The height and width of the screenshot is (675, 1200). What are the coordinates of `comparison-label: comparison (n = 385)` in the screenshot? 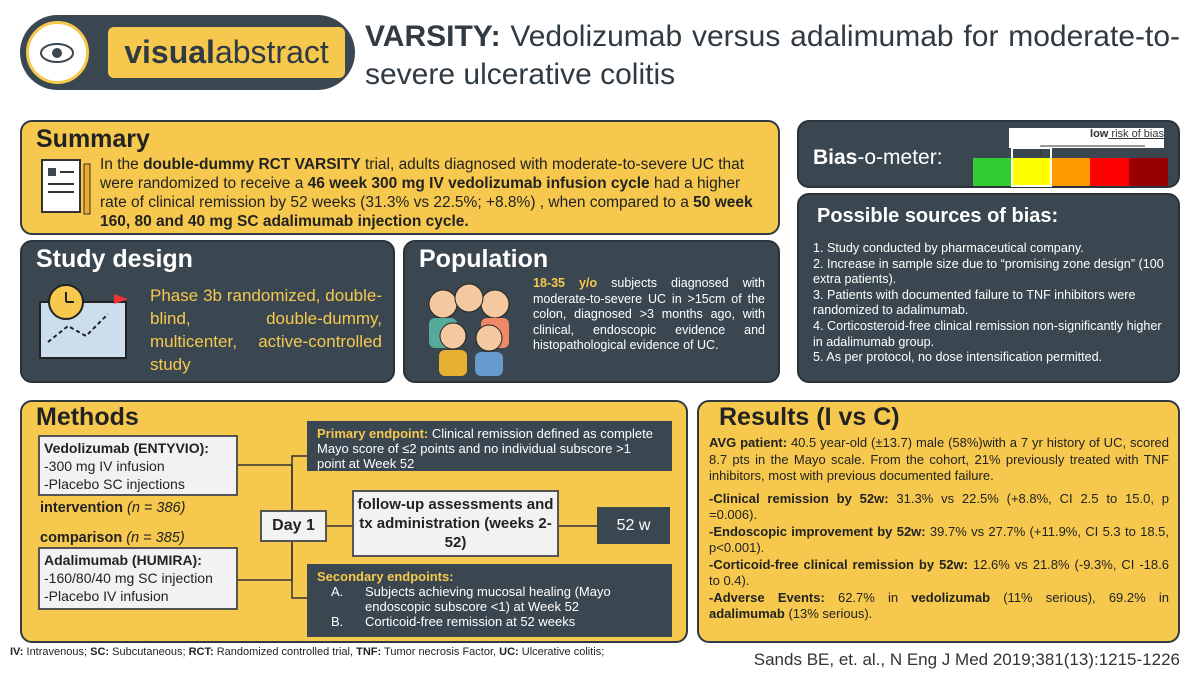 It's located at (112, 538).